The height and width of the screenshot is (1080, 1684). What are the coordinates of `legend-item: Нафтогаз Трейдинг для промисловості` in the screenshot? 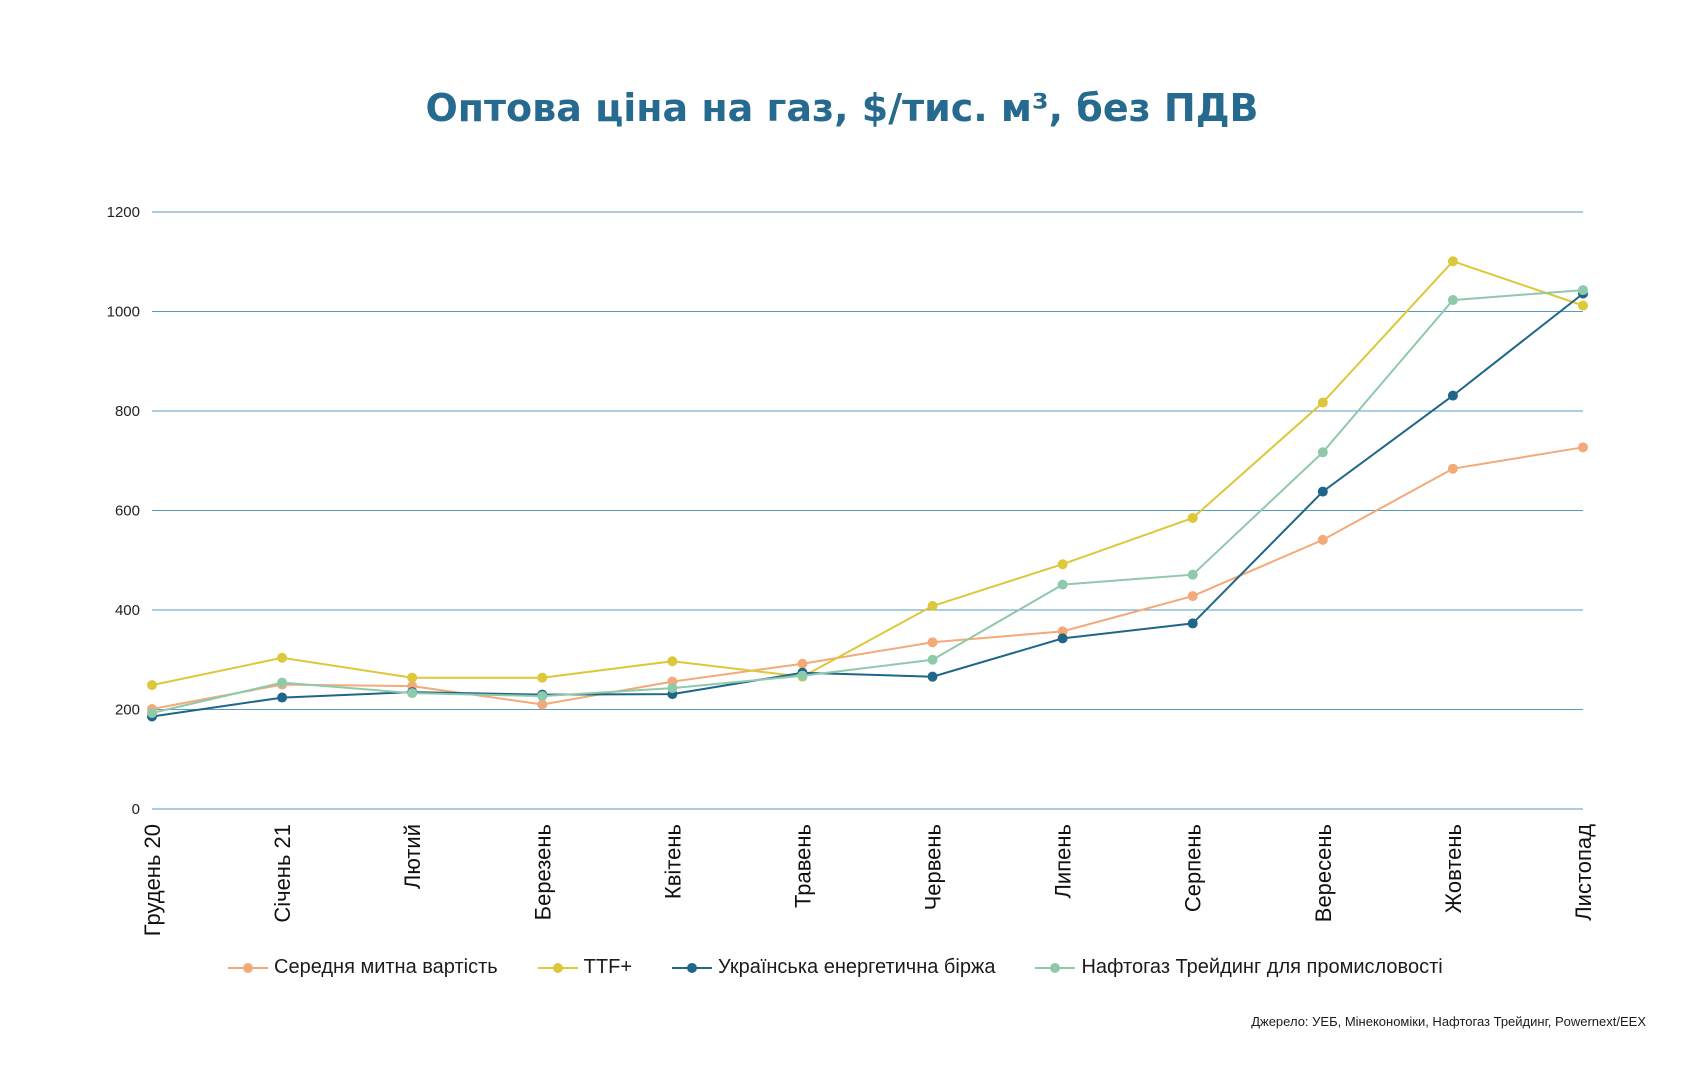 It's located at (1239, 967).